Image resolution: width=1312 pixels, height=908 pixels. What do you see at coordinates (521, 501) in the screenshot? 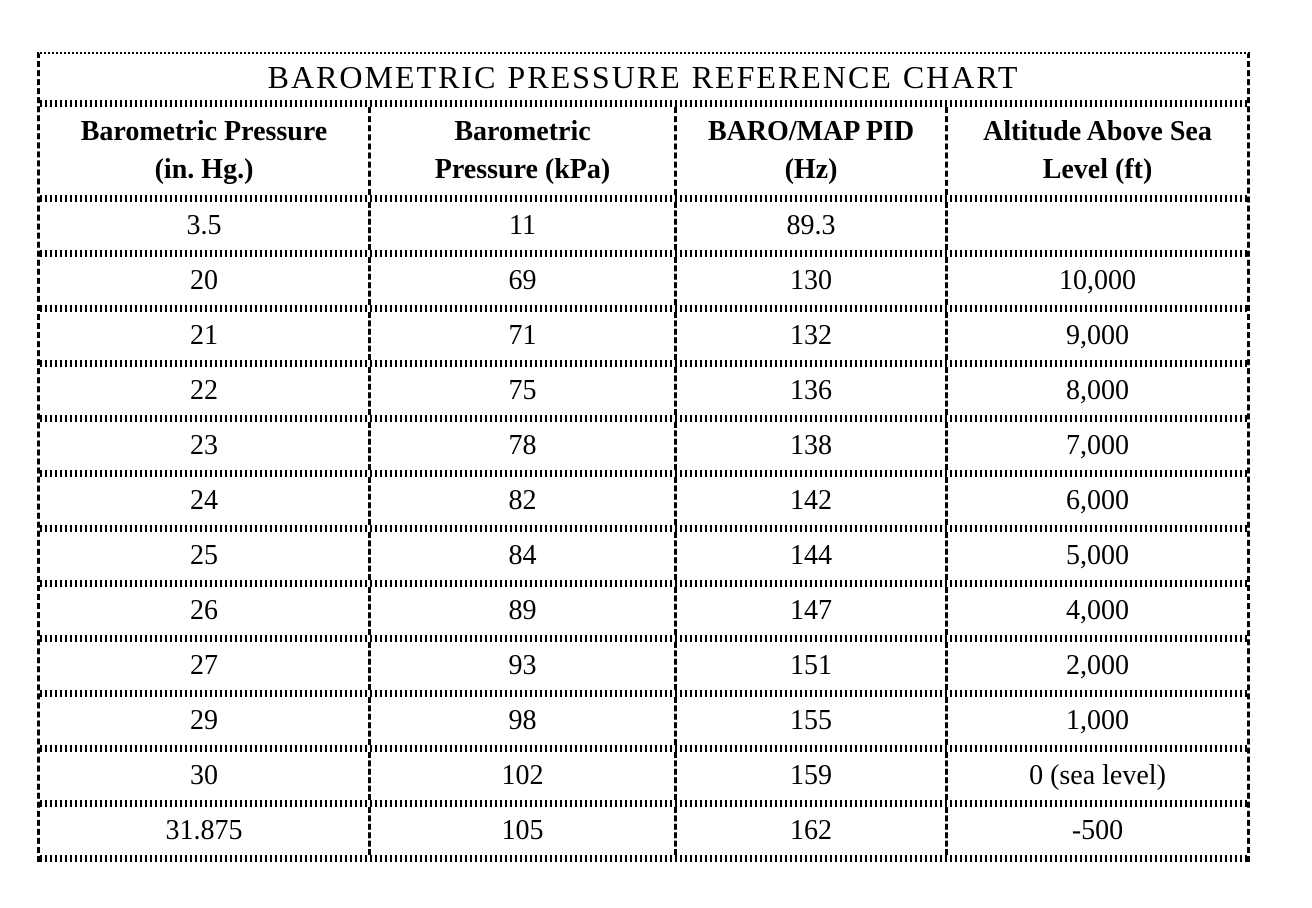
I see `table-cell: 82` at bounding box center [521, 501].